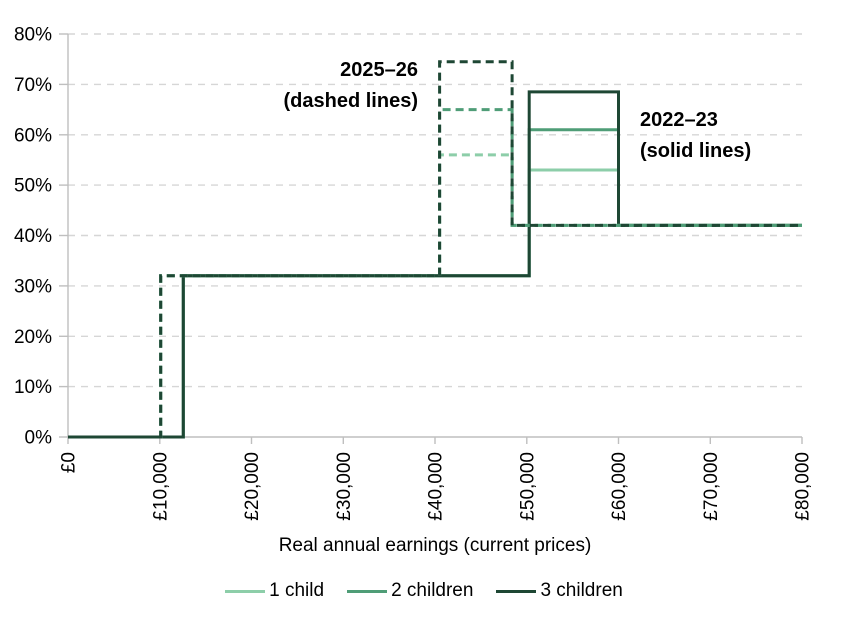 Image resolution: width=848 pixels, height=624 pixels. Describe the element at coordinates (69, 462) in the screenshot. I see `x-tick-label-£0: £0` at that location.